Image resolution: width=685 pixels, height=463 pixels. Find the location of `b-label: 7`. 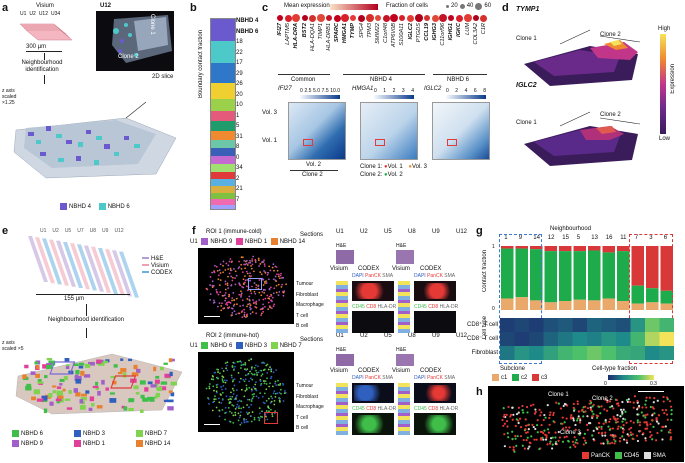

b-label: 7 is located at coordinates (238, 199).